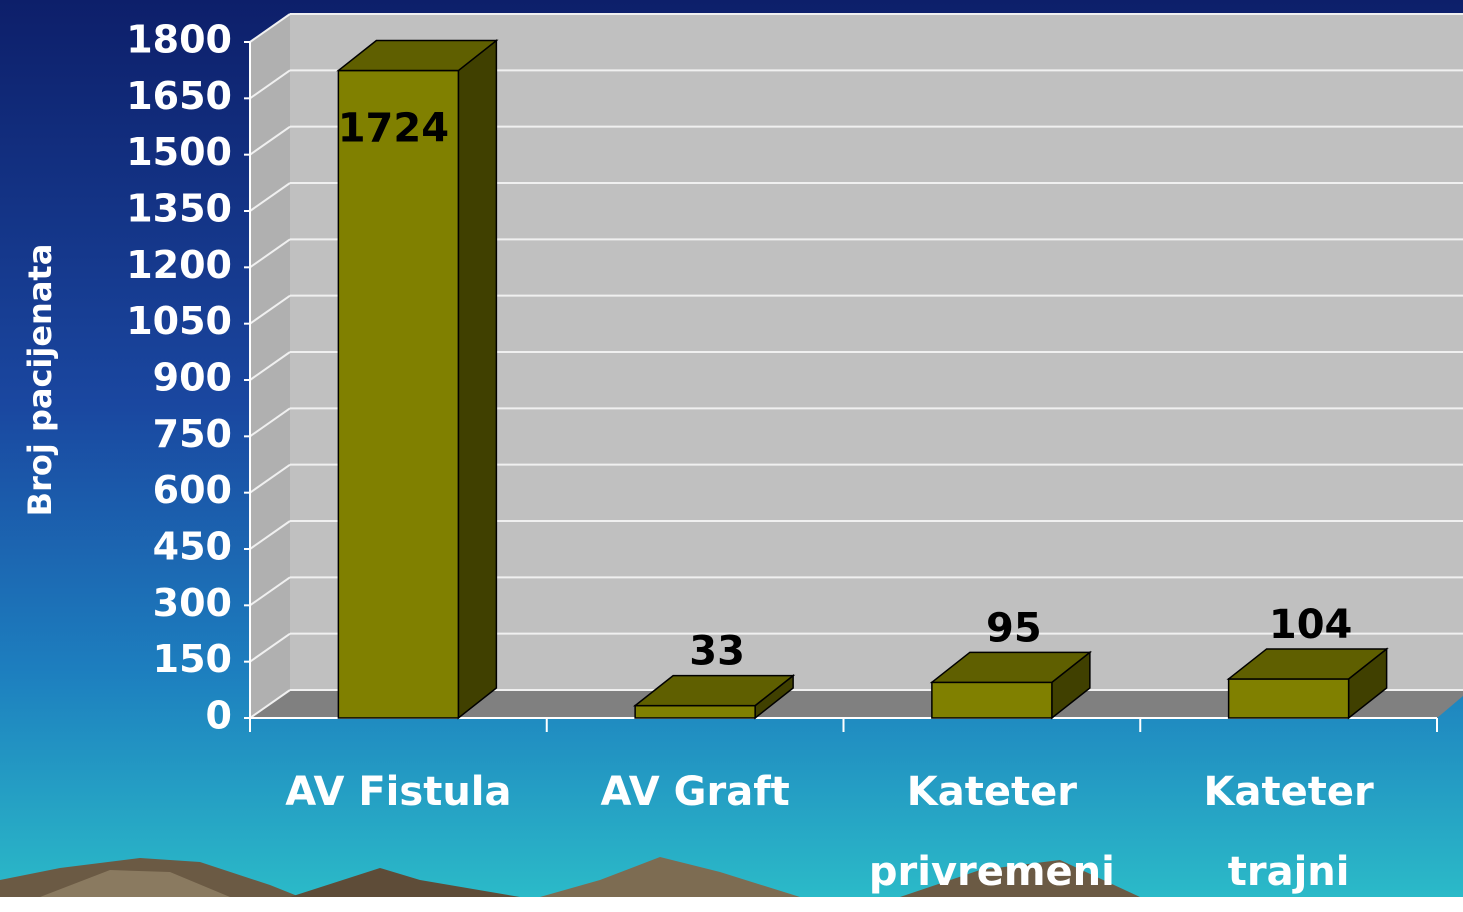  Describe the element at coordinates (192, 490) in the screenshot. I see `y-tick-label: 600` at that location.